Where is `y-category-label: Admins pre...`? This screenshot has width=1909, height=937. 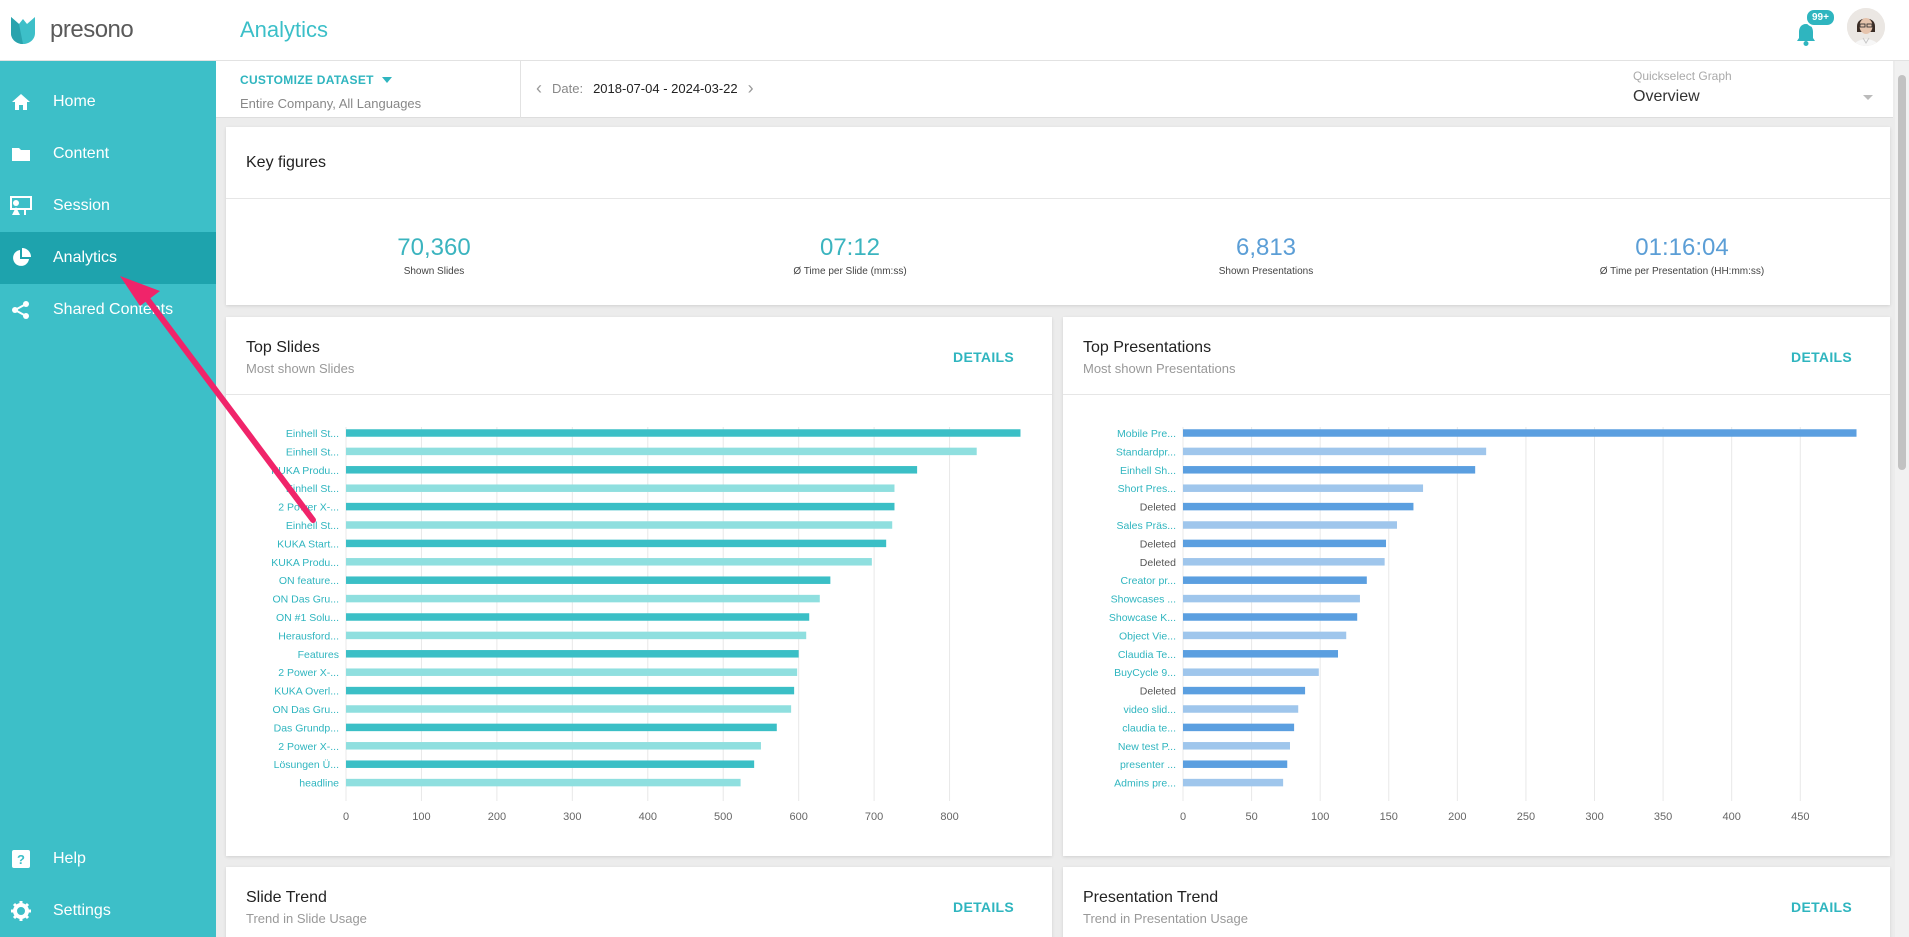
y-category-label: Admins pre... is located at coordinates (1145, 784).